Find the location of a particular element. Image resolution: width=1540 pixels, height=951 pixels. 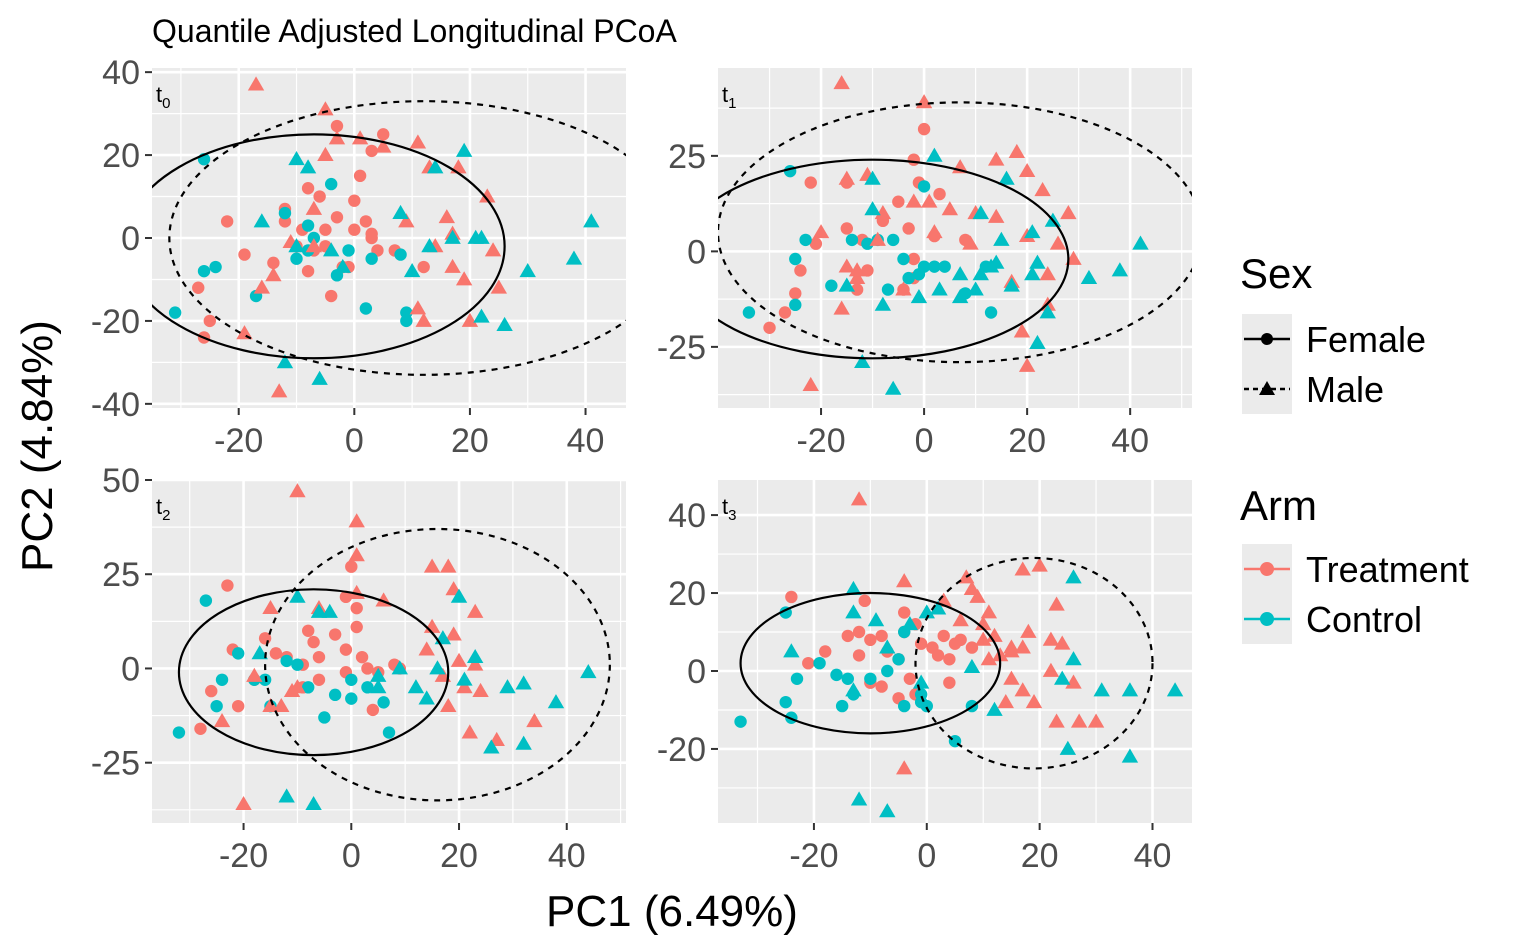

y-tick-label: 40 is located at coordinates (121, 73).